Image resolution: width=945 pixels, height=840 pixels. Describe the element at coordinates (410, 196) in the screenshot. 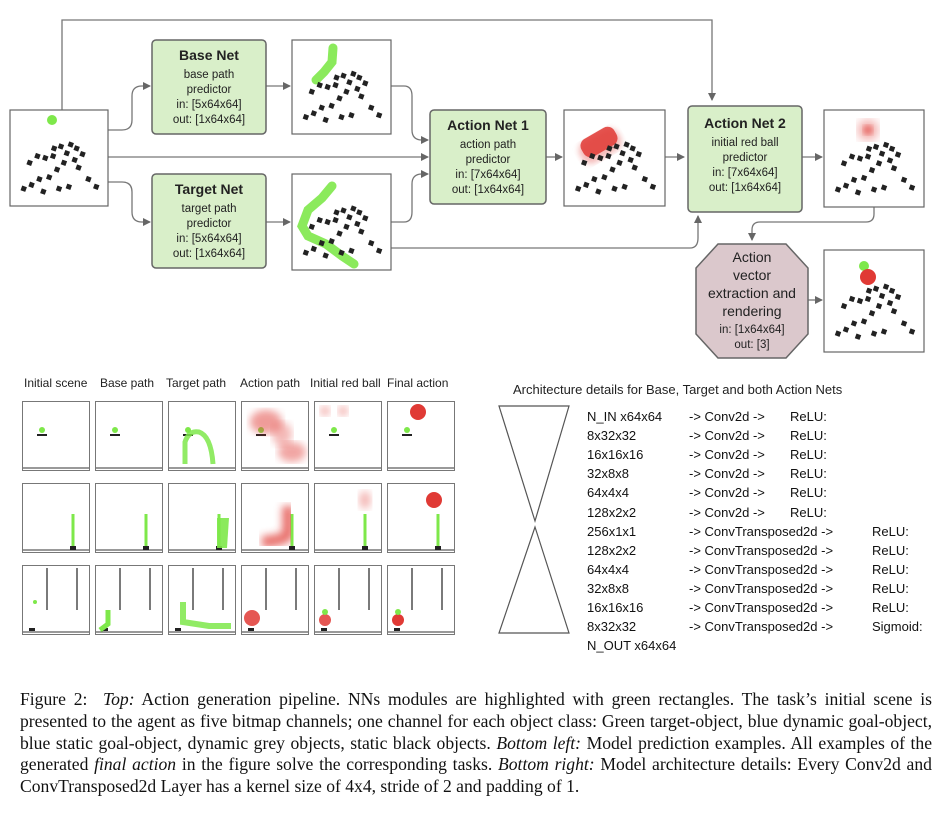

I see `connector-targetimg-to-action1` at that location.